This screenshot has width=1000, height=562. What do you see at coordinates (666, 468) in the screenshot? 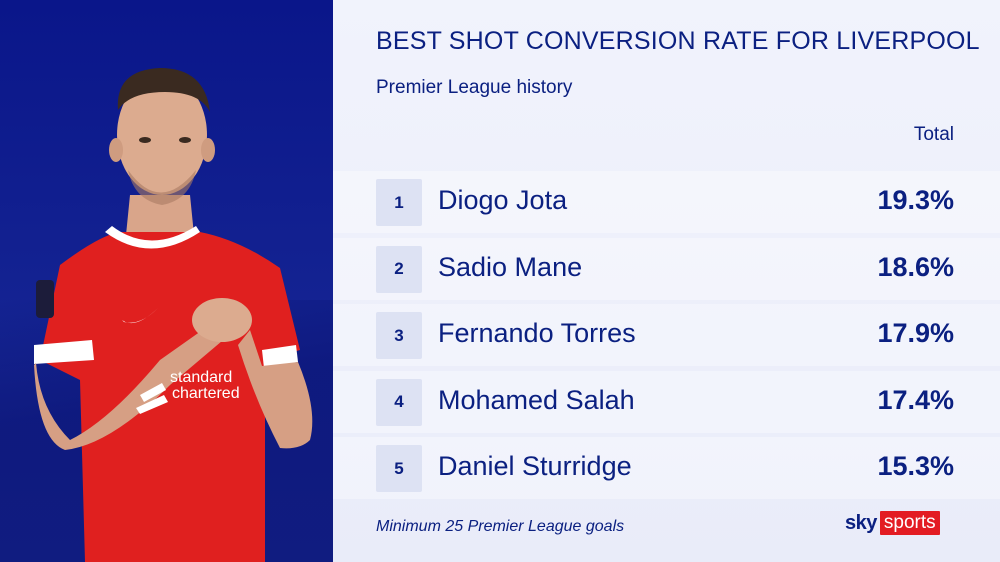
I see `table-row: 5 Daniel Sturridge 15.3%` at bounding box center [666, 468].